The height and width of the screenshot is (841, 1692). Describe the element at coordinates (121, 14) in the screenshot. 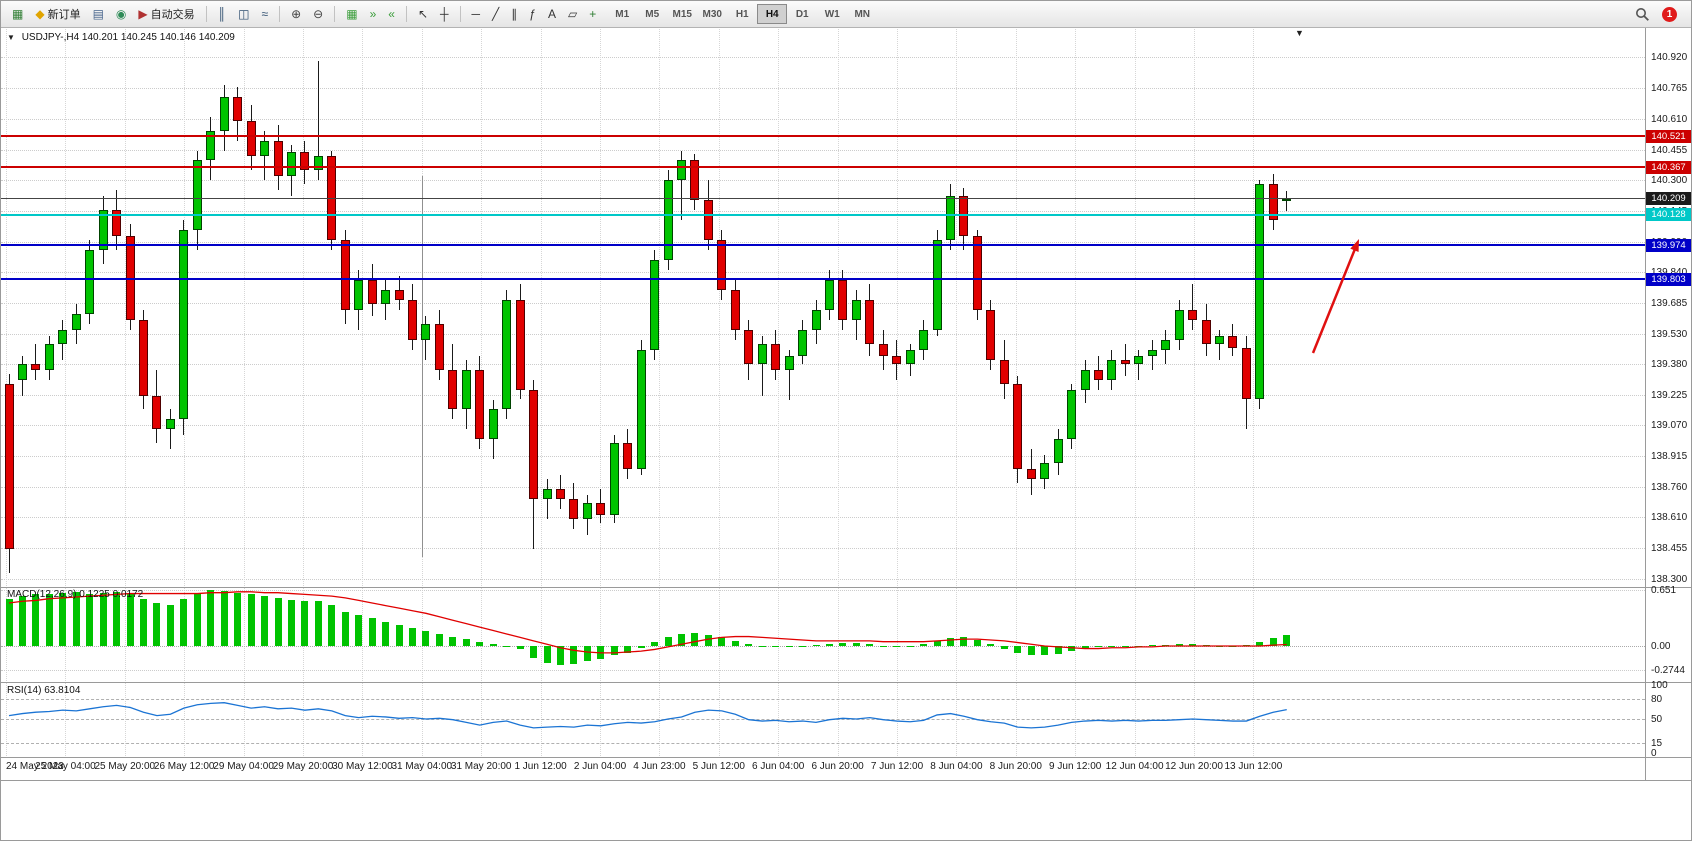

I see `community-button: ◉` at that location.